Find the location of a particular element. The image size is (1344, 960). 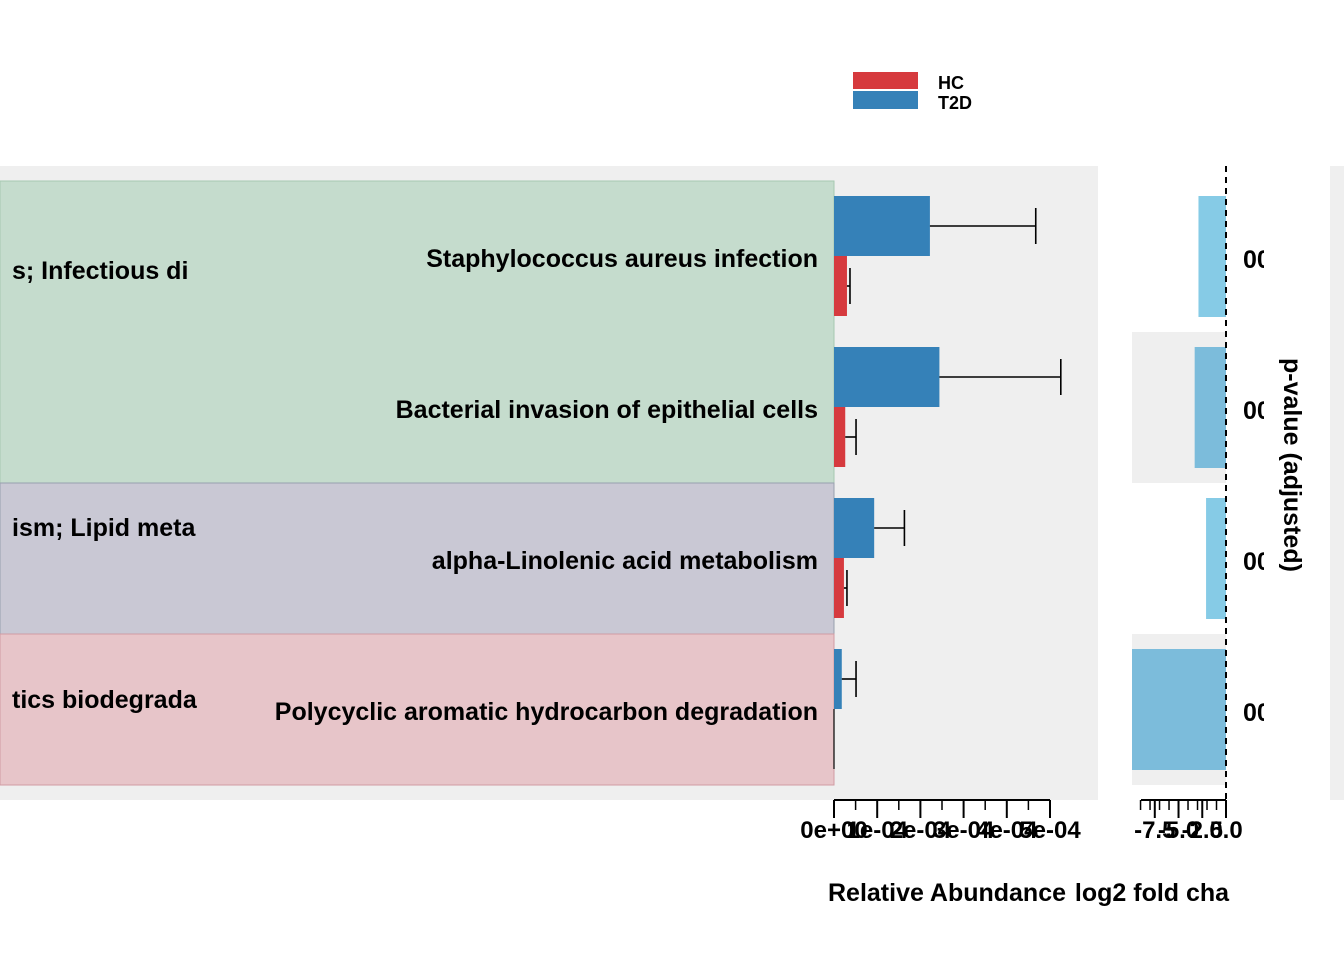

tick-label: 1e-04 is located at coordinates (878, 830).